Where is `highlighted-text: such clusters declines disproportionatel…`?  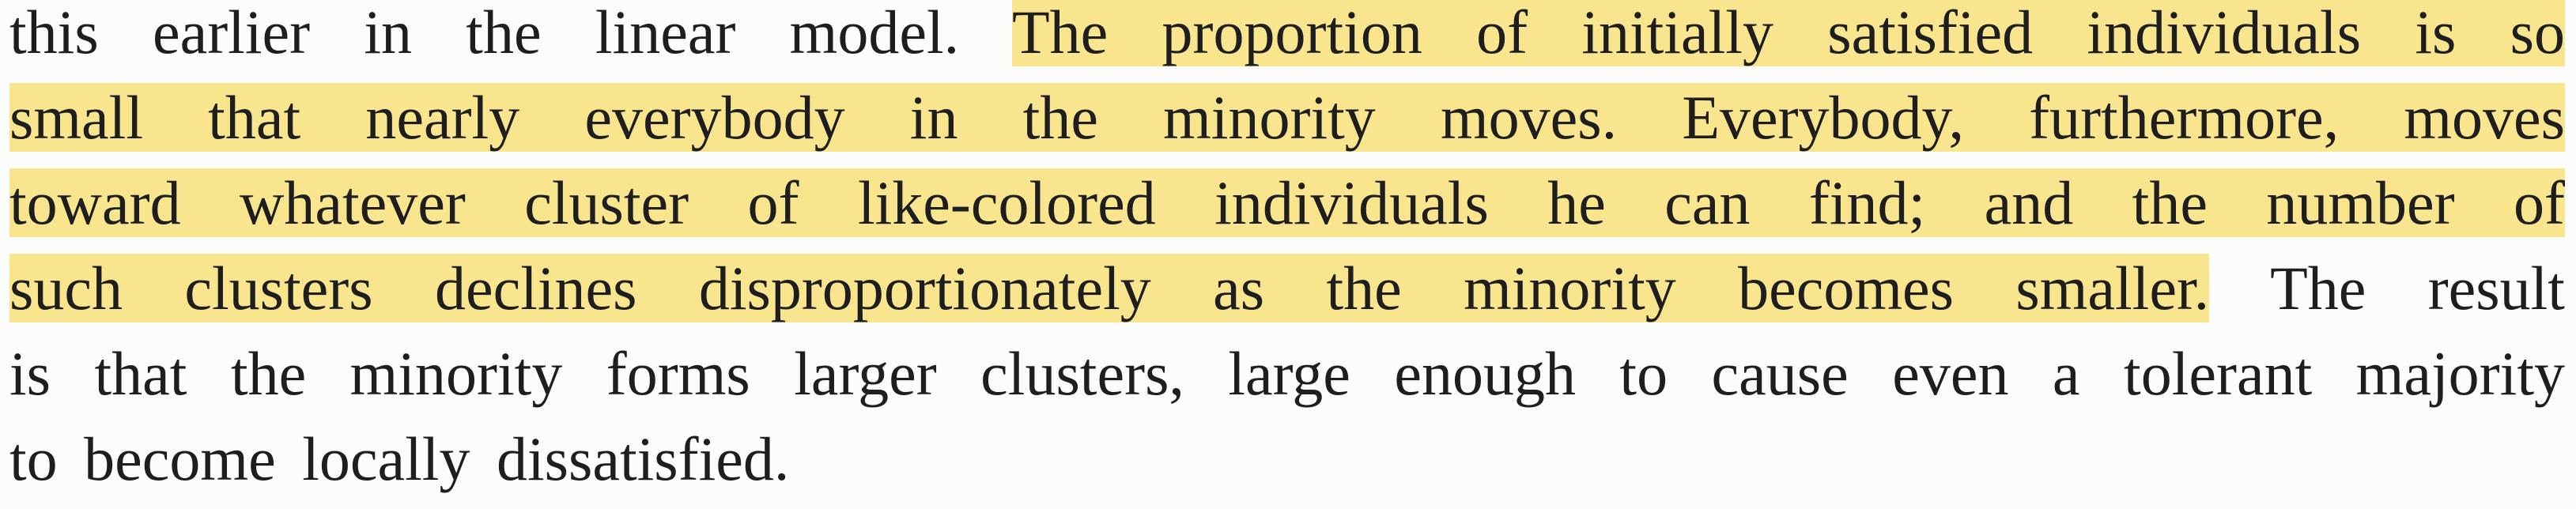
highlighted-text: such clusters declines disproportionatel… is located at coordinates (1109, 288).